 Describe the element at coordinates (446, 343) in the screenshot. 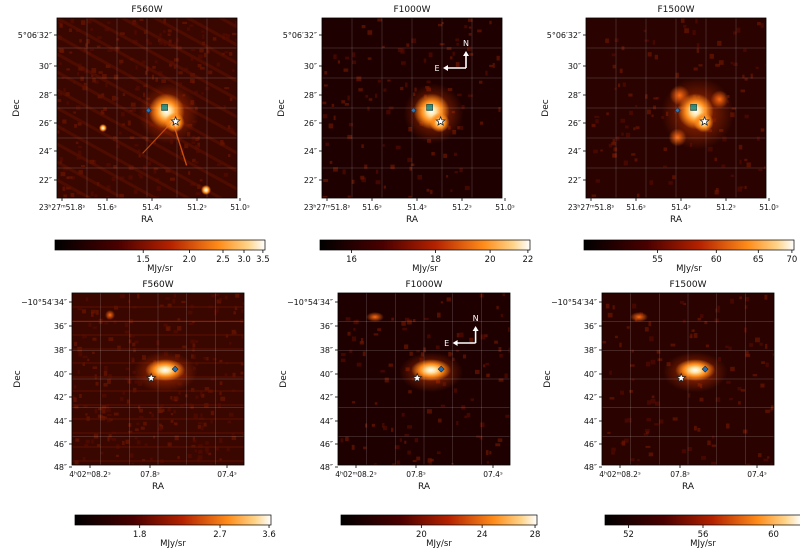

I see `compass-east-label: E` at that location.